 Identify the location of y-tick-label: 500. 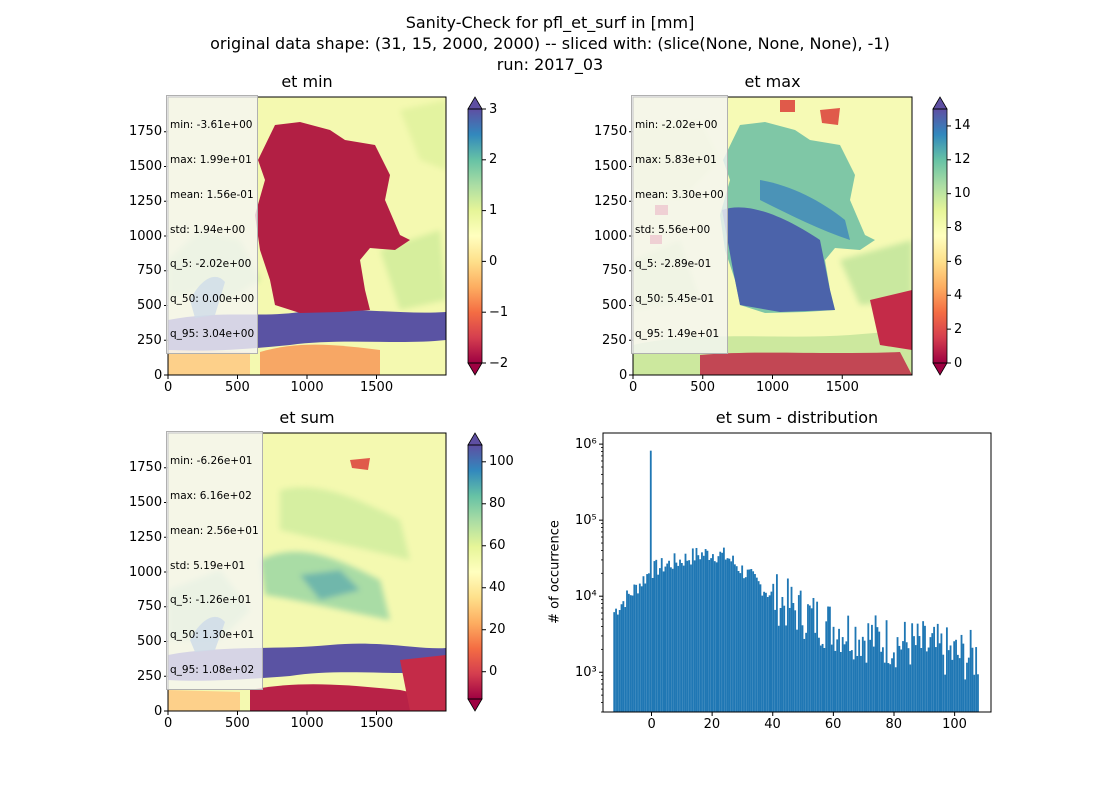
(149, 641).